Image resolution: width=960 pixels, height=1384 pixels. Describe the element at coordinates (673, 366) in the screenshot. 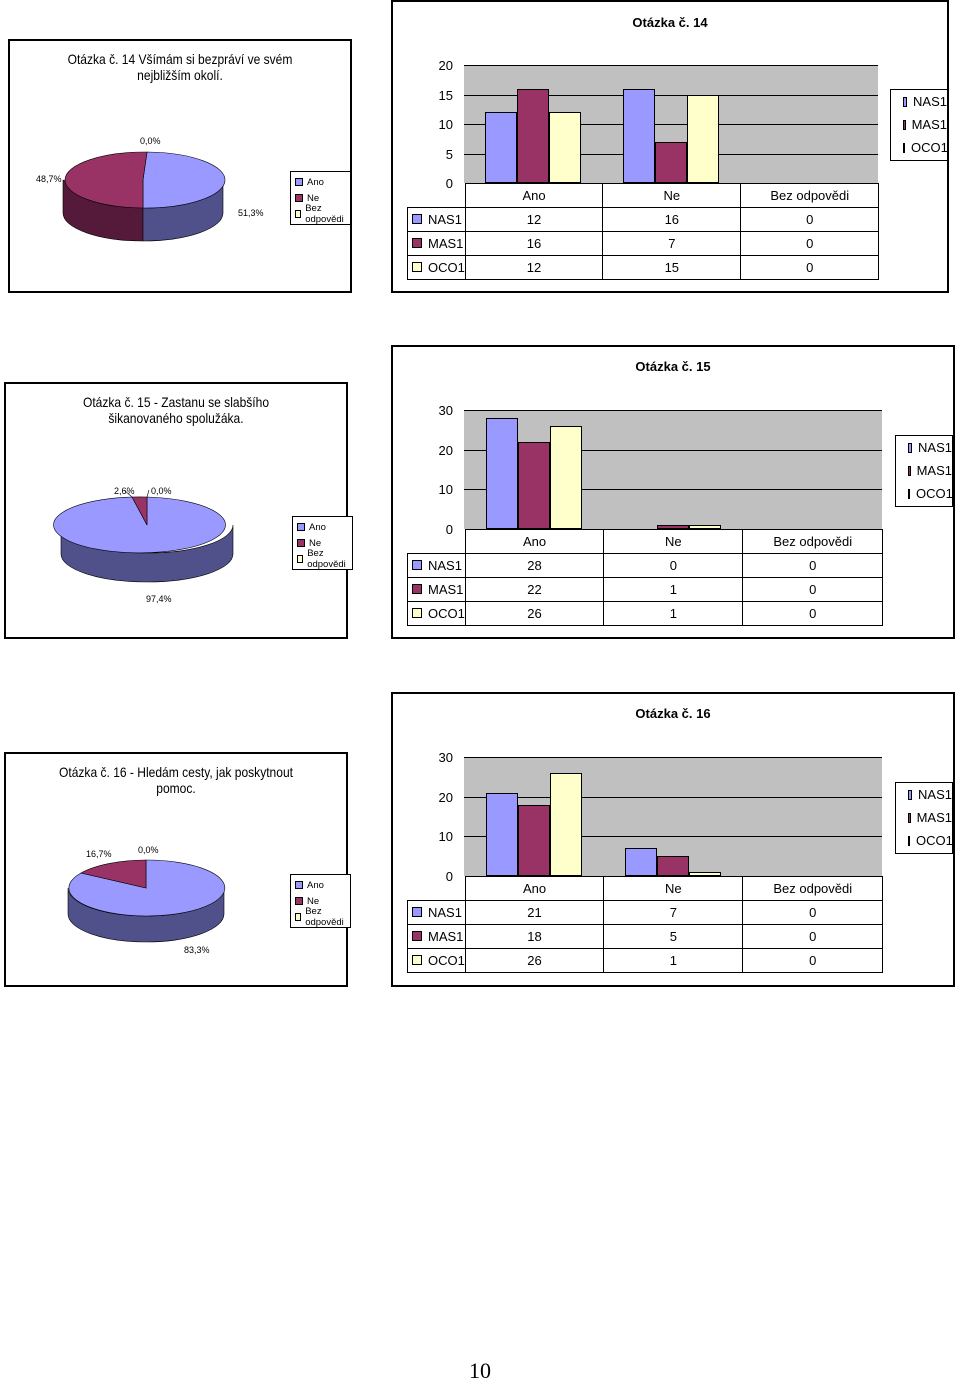

I see `chart-title: Otázka č. 15` at that location.